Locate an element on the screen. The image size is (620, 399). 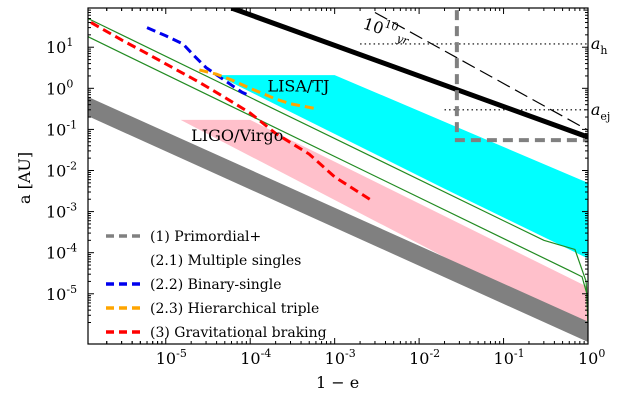
x-tick-exp: -1 is located at coordinates (519, 353).